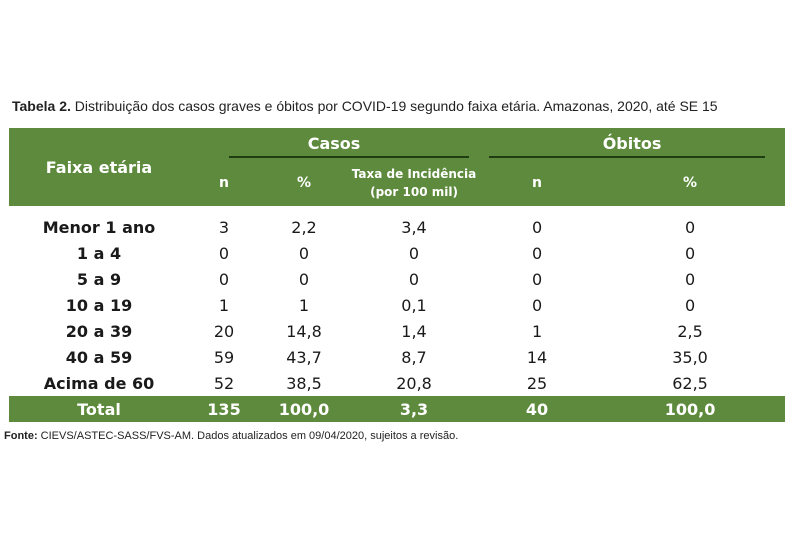  Describe the element at coordinates (414, 183) in the screenshot. I see `header-incidence: Taxa de Incidência (por 100 mil)` at that location.